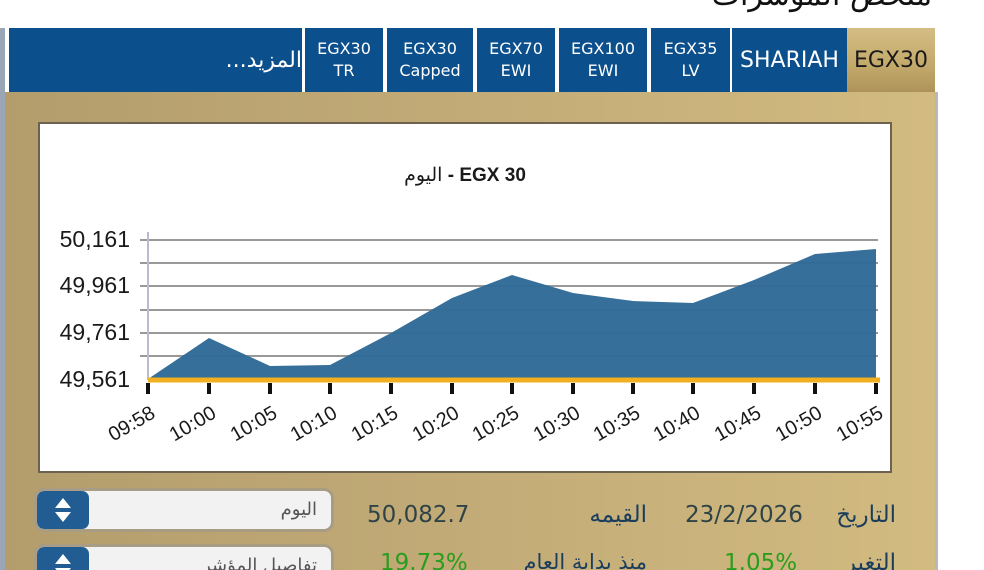  I want to click on page-title: ملخص المؤشرات, so click(822, 6).